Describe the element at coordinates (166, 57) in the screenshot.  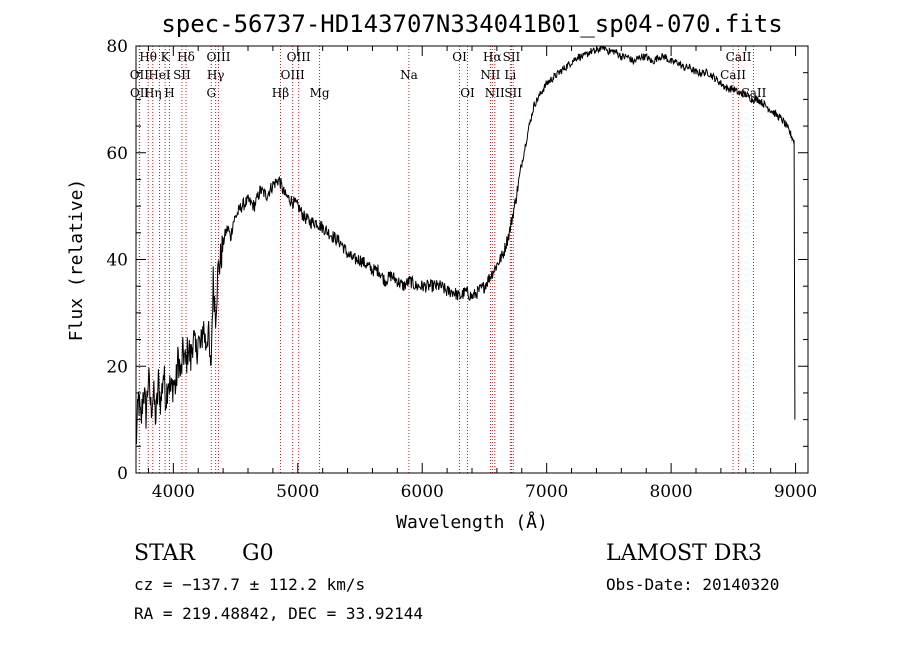
I see `line-marker-label: K` at that location.